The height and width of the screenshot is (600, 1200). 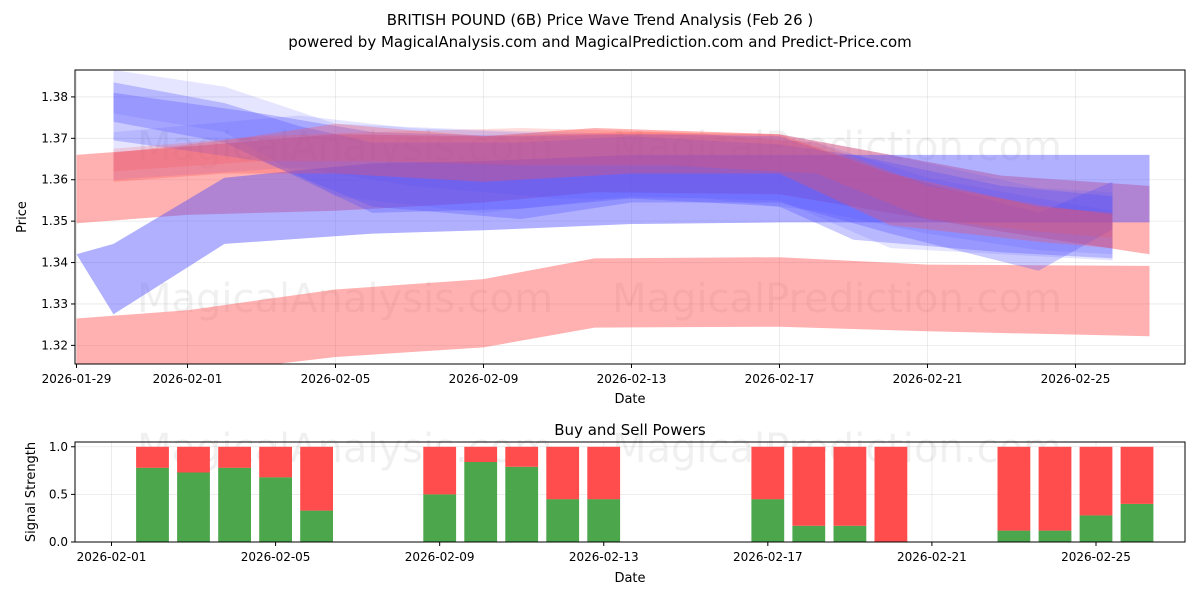 I want to click on price-y-tick-label: 1.36, so click(x=54, y=180).